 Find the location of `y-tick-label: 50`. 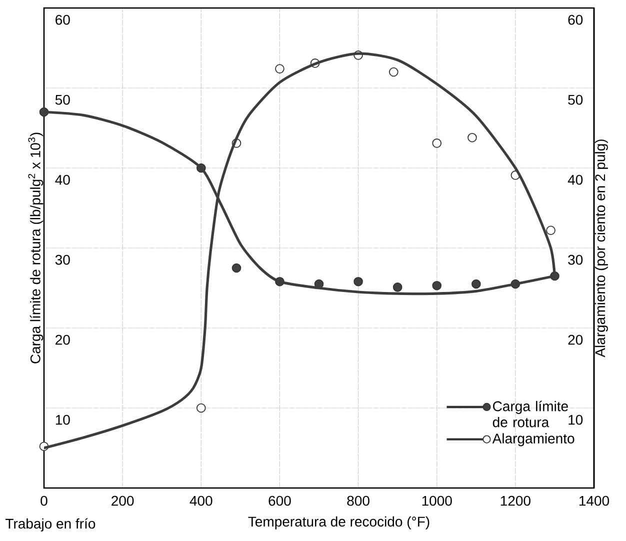

y-tick-label: 50 is located at coordinates (62, 99).